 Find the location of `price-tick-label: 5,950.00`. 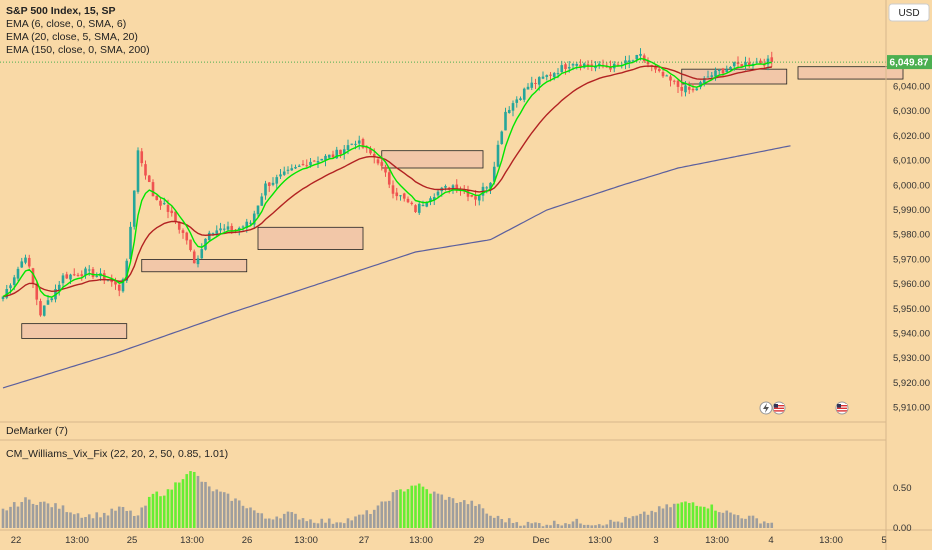

price-tick-label: 5,950.00 is located at coordinates (911, 309).